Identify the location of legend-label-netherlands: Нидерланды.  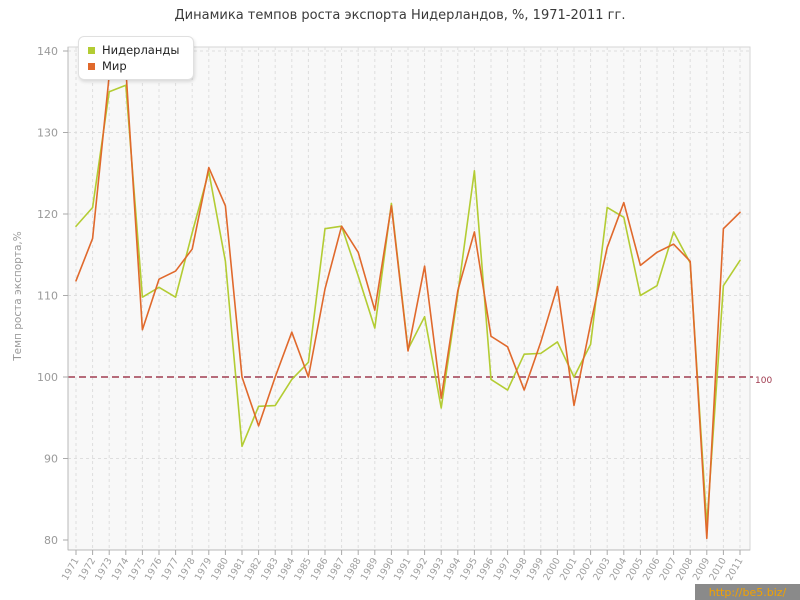
(141, 50).